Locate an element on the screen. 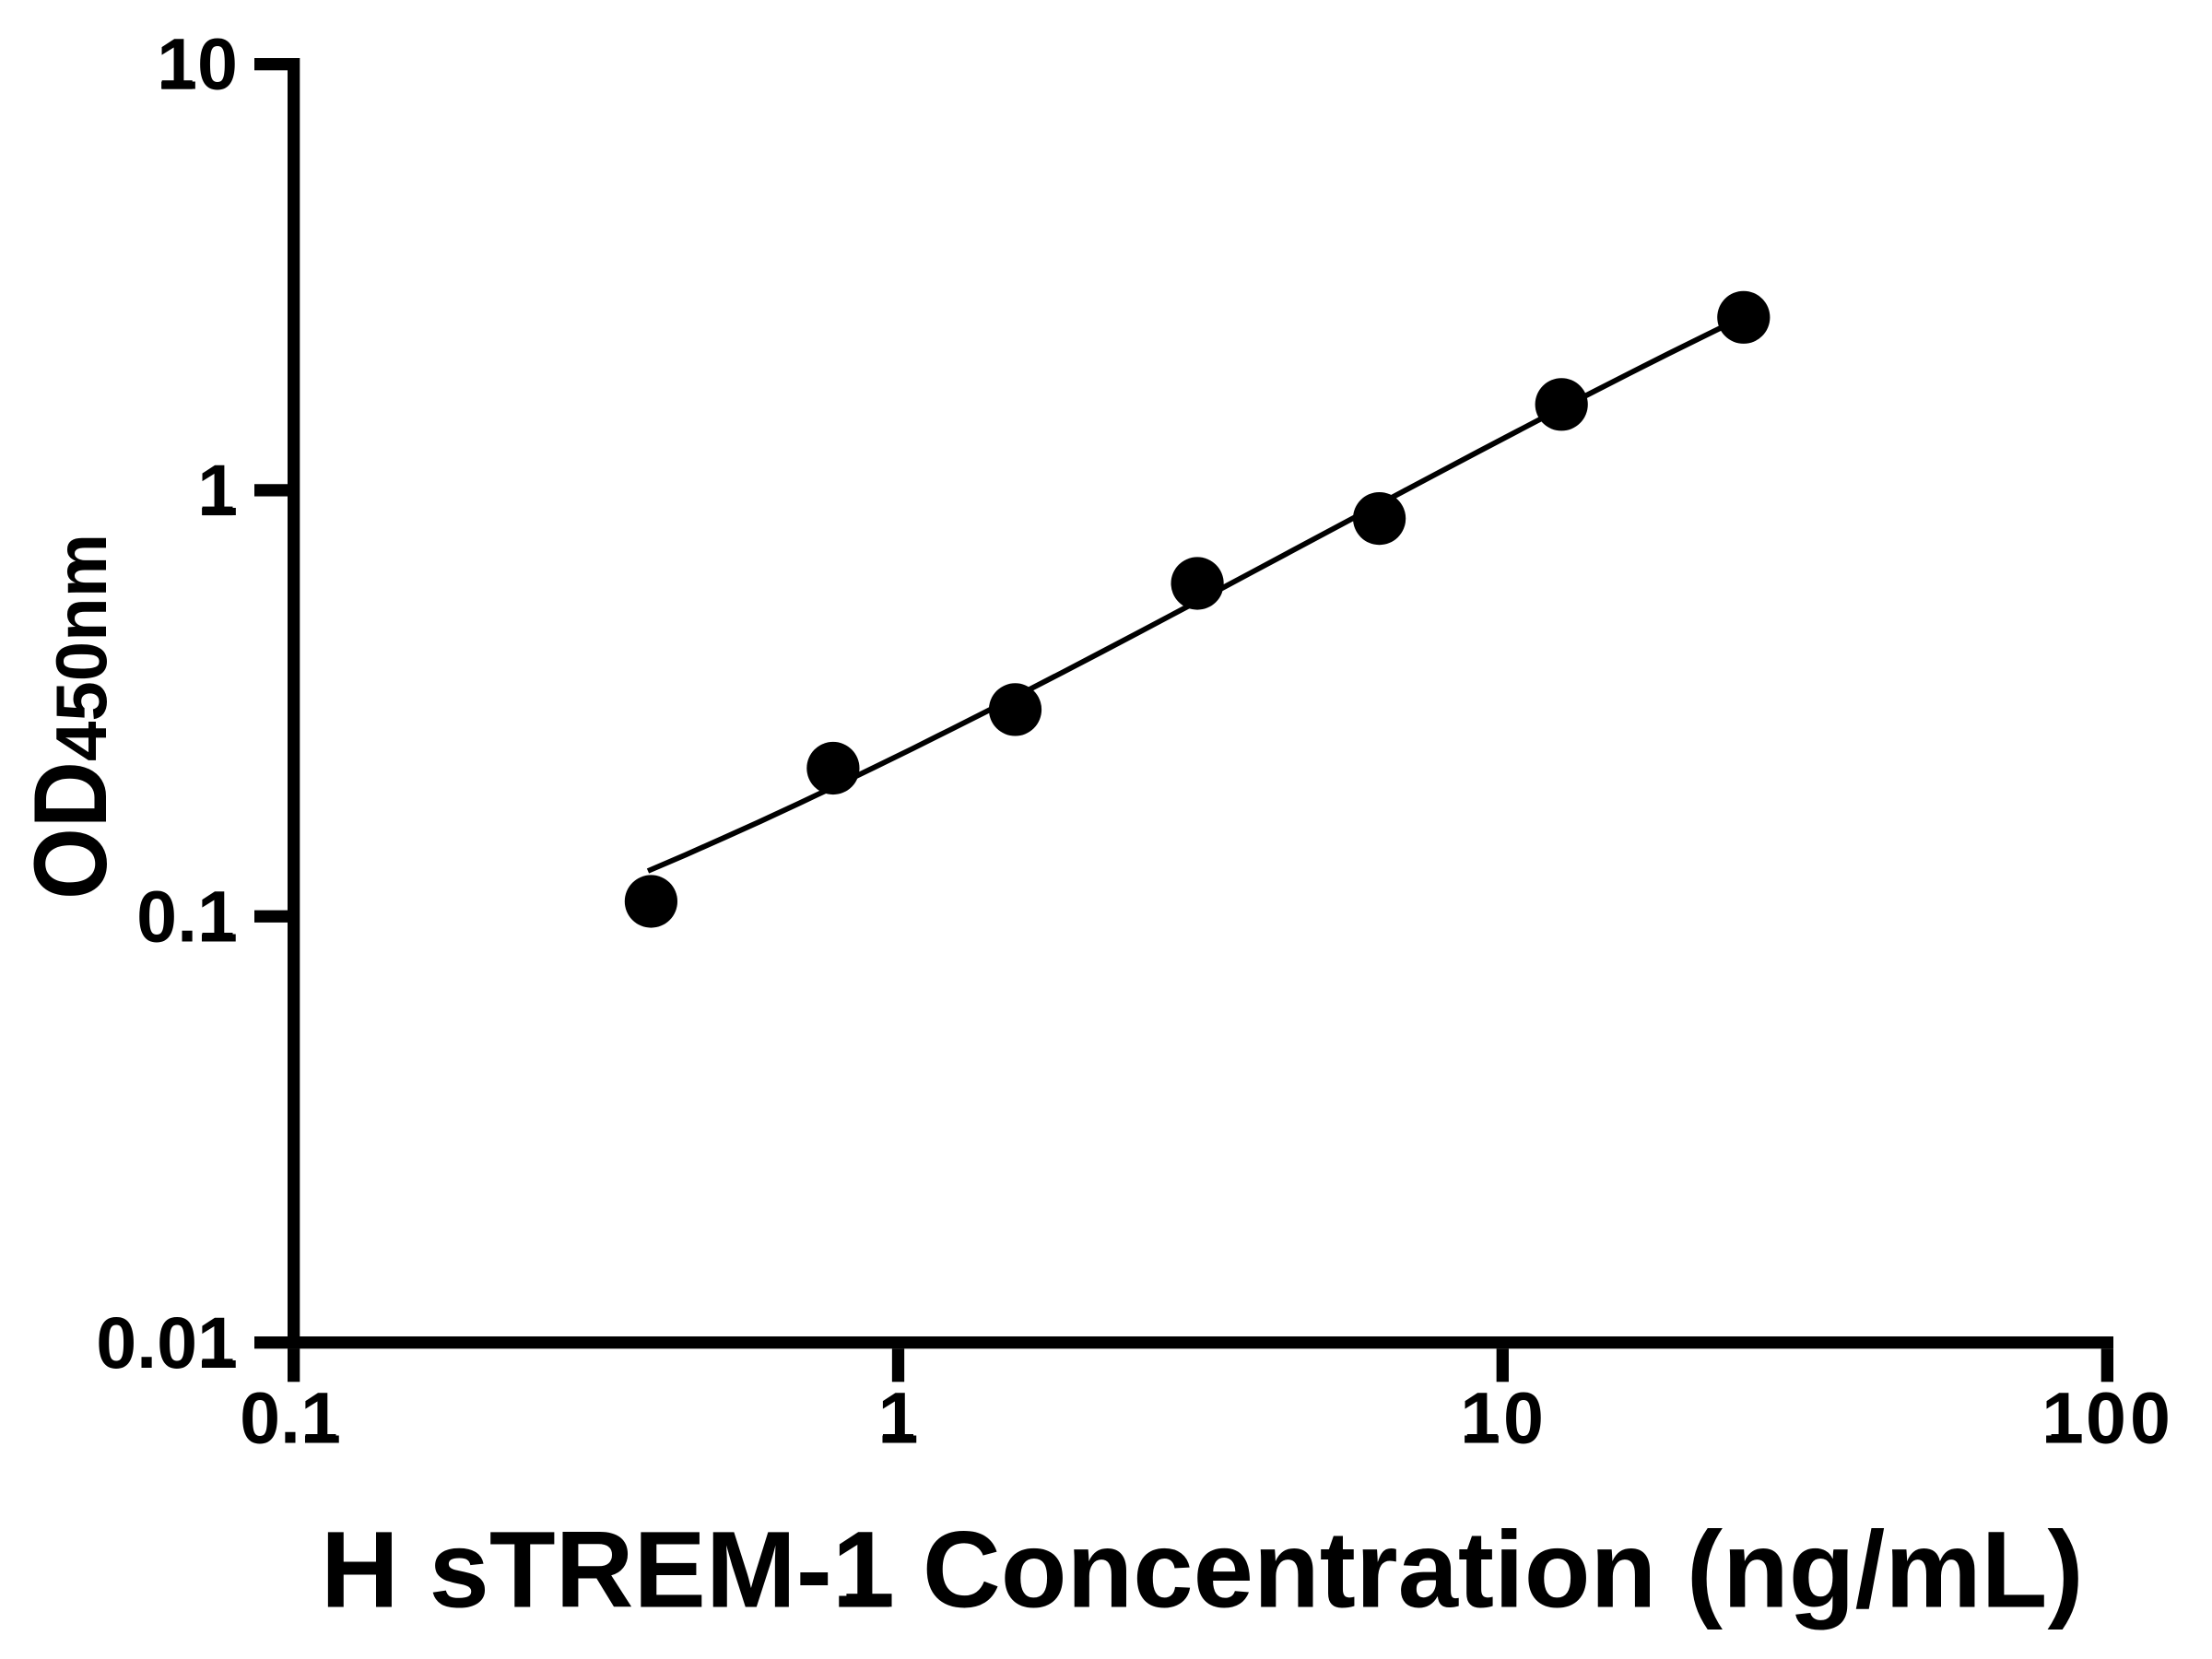  svg-text: OD is located at coordinates (70, 830).